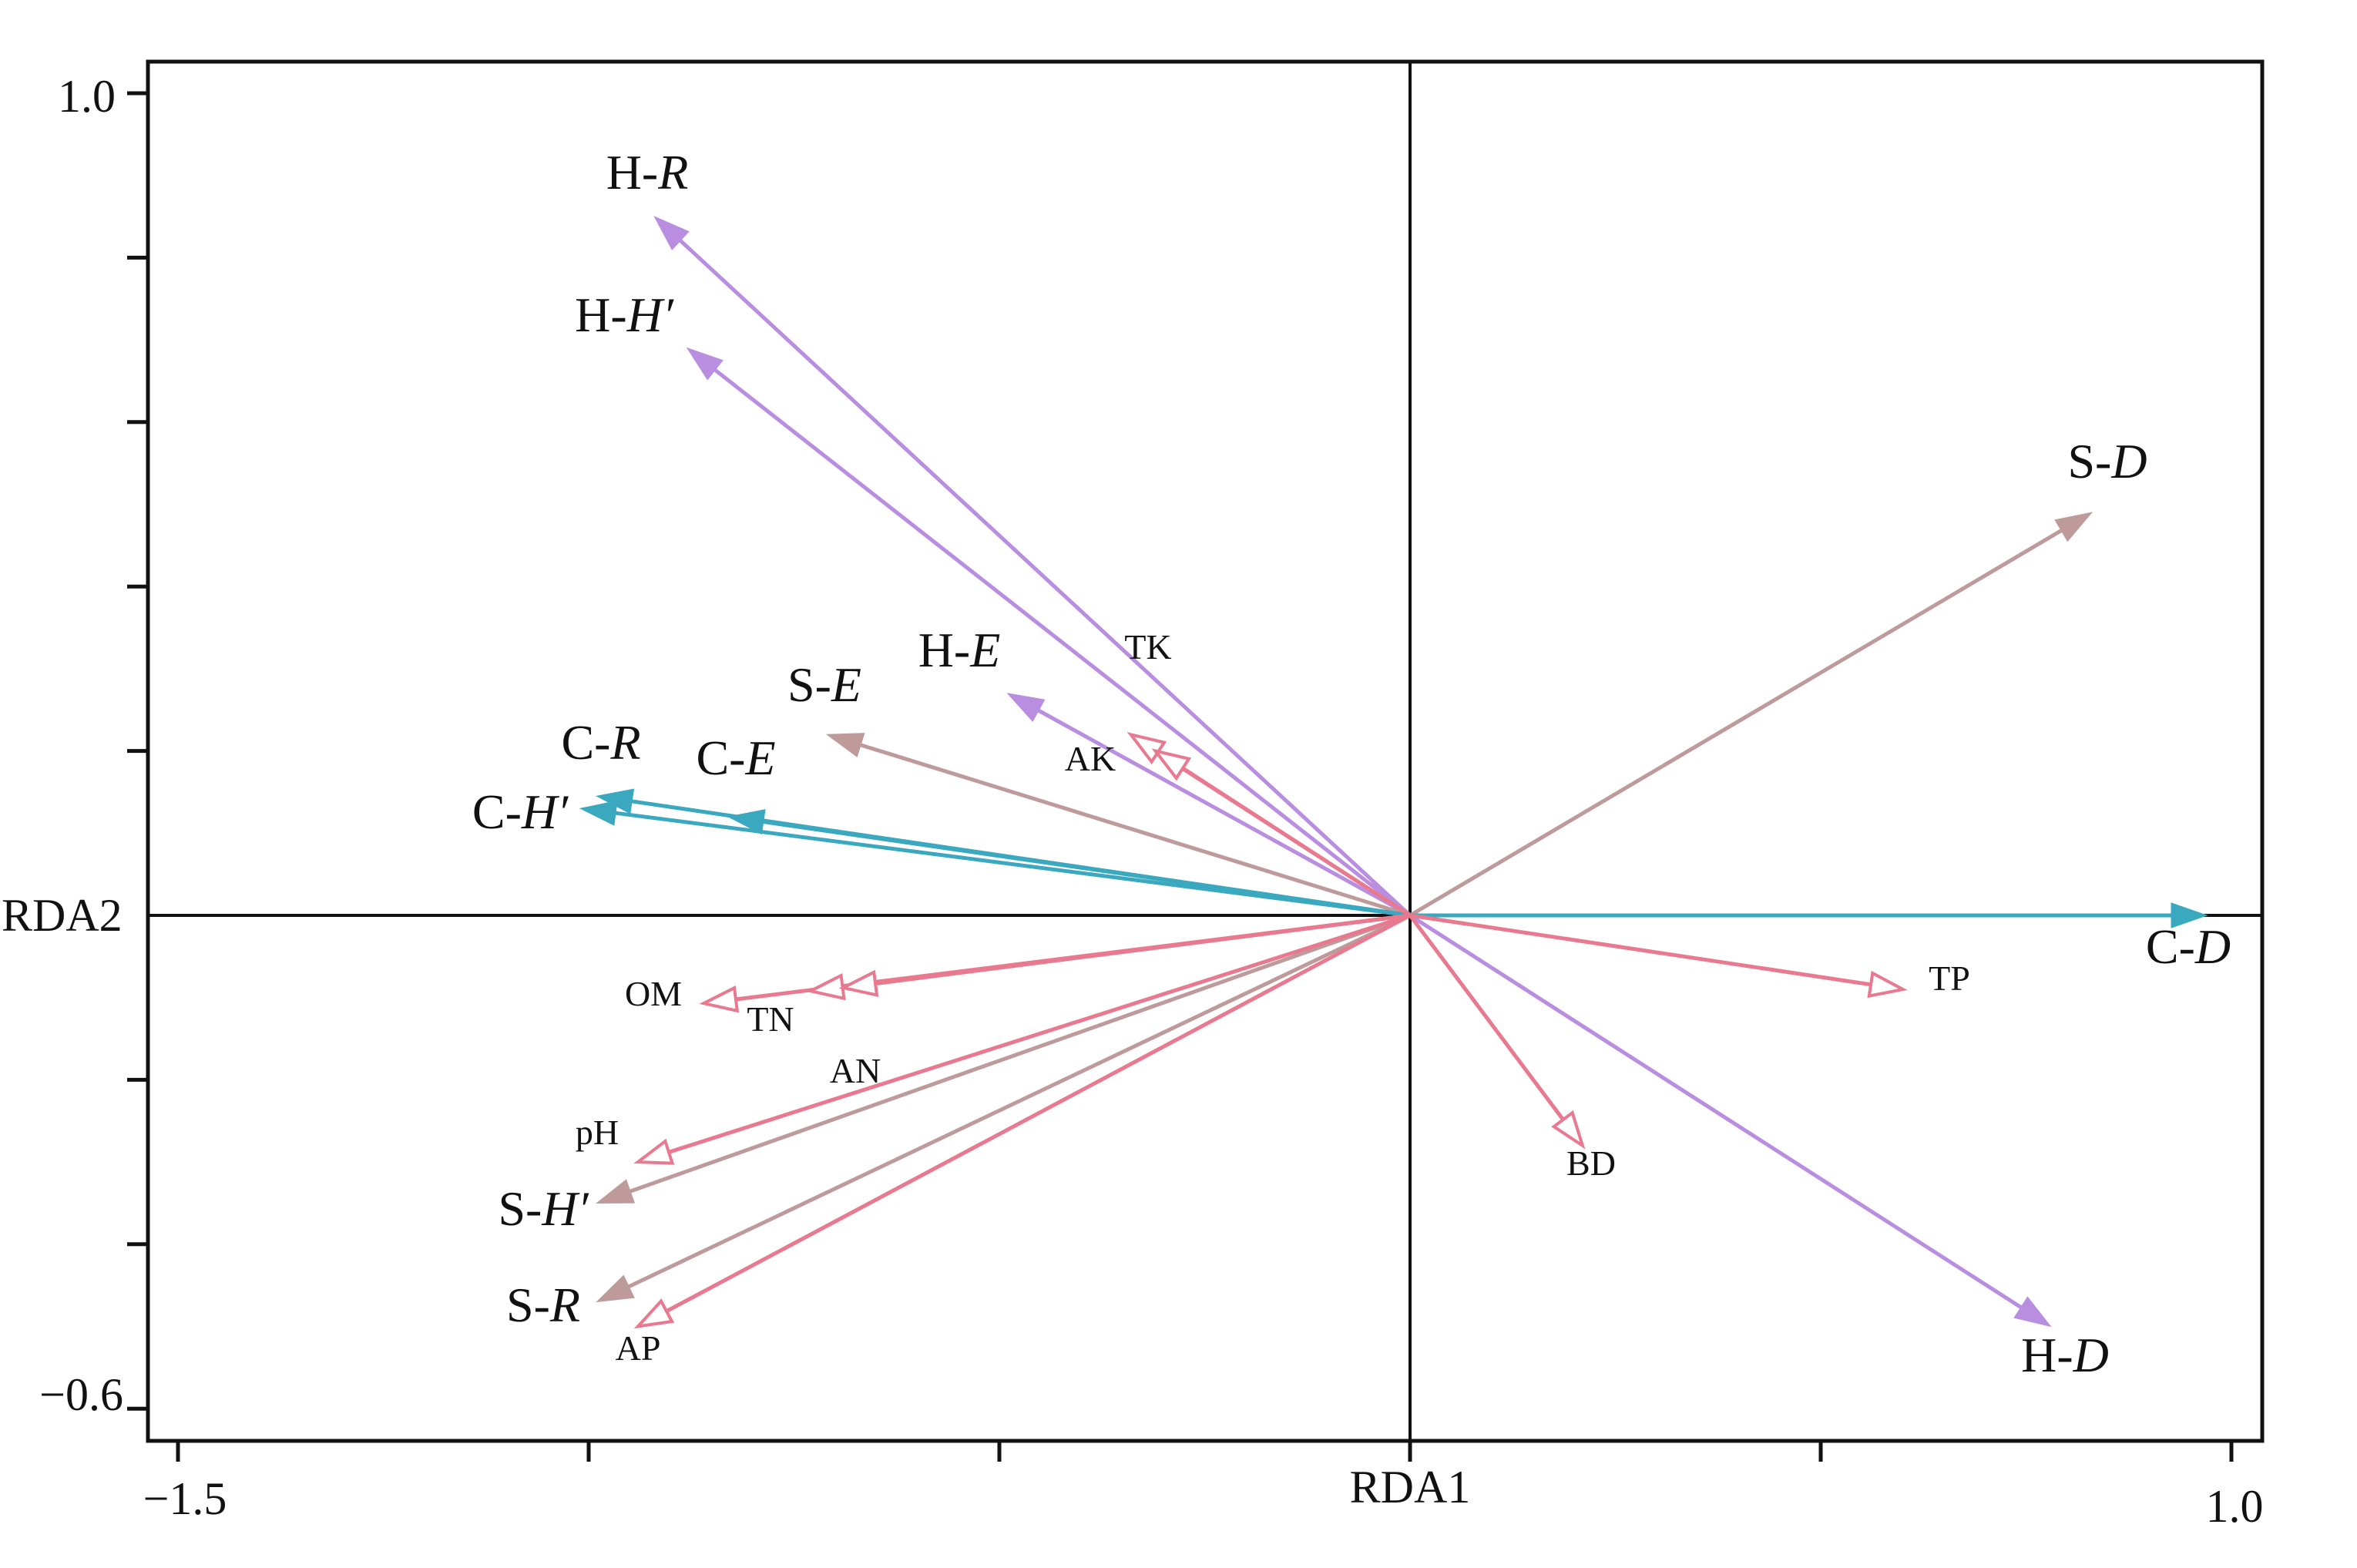  I want to click on response-arrow-label: C-R, so click(601, 742).